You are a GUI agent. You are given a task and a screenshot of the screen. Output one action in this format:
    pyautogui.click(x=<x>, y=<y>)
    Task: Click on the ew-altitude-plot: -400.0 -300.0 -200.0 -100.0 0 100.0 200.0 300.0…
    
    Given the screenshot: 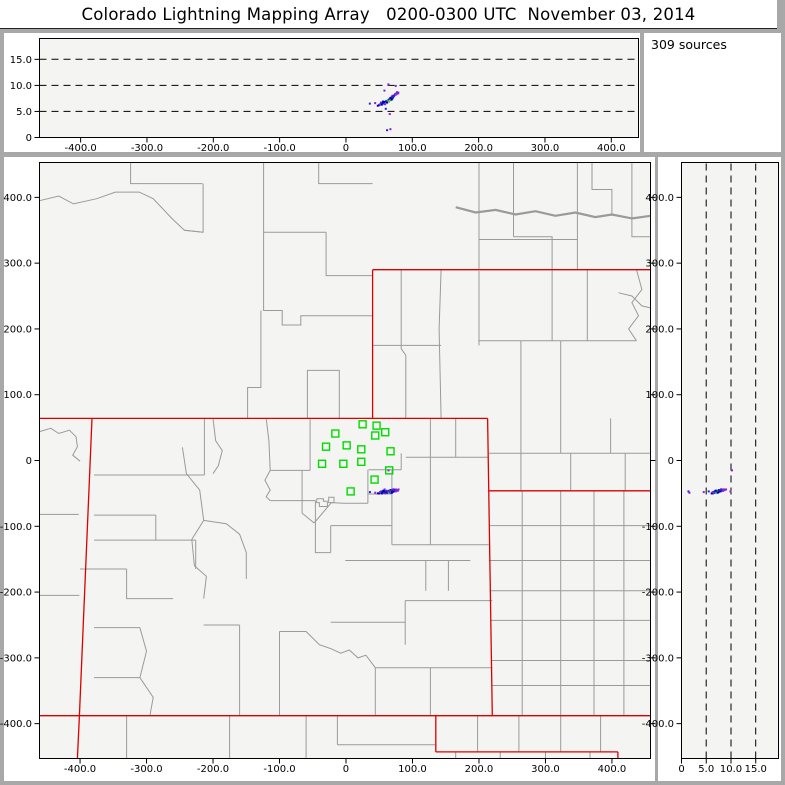 What is the action you would take?
    pyautogui.click(x=322, y=93)
    